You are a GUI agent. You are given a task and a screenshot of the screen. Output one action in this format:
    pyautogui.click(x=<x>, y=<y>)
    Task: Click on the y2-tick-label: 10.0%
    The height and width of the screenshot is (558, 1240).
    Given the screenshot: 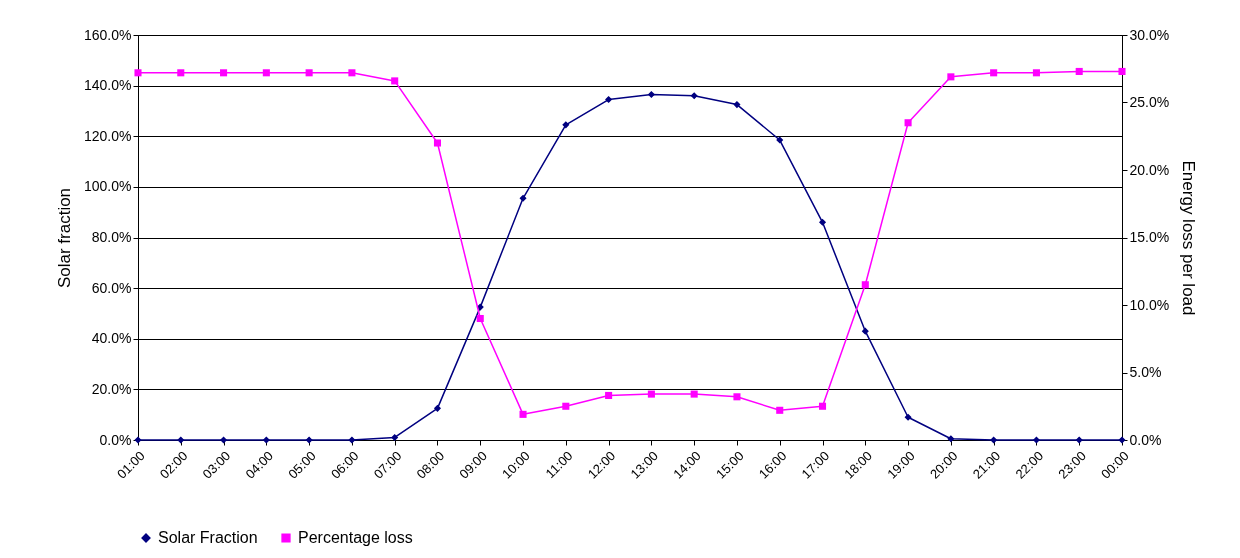 What is the action you would take?
    pyautogui.click(x=1149, y=304)
    